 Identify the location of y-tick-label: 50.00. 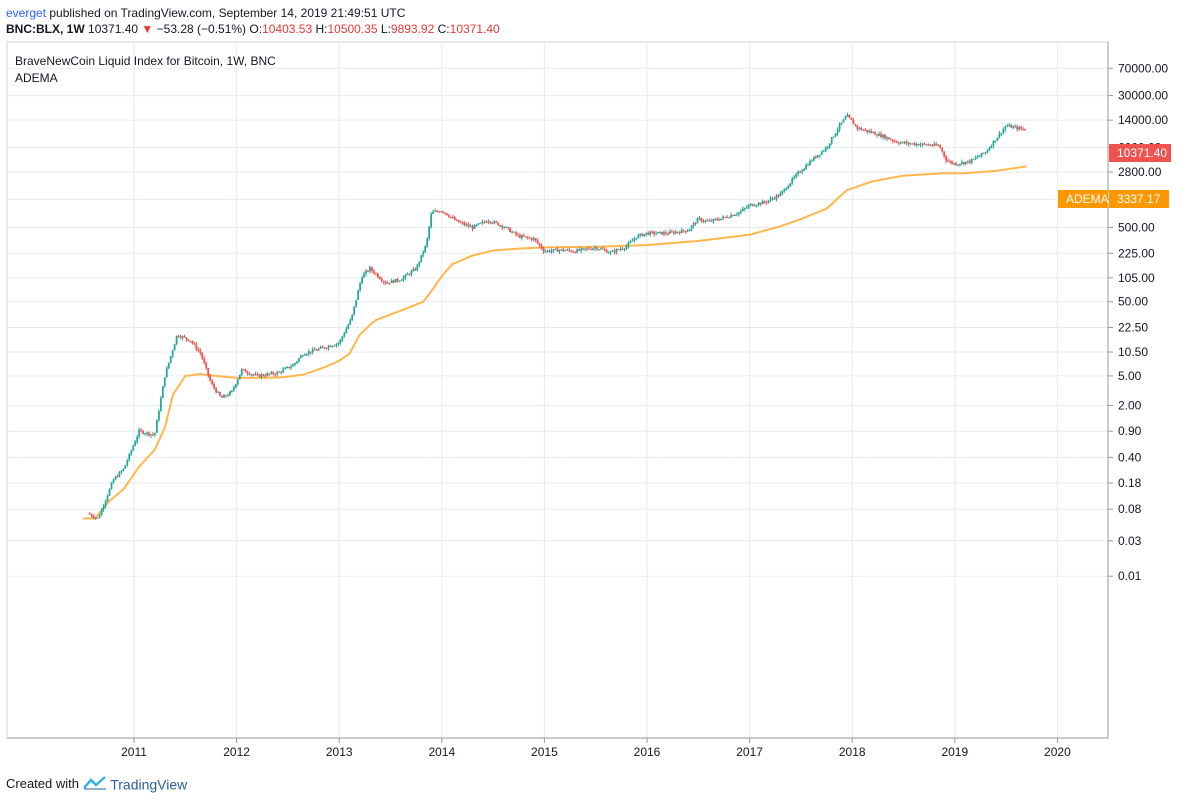
(1133, 302).